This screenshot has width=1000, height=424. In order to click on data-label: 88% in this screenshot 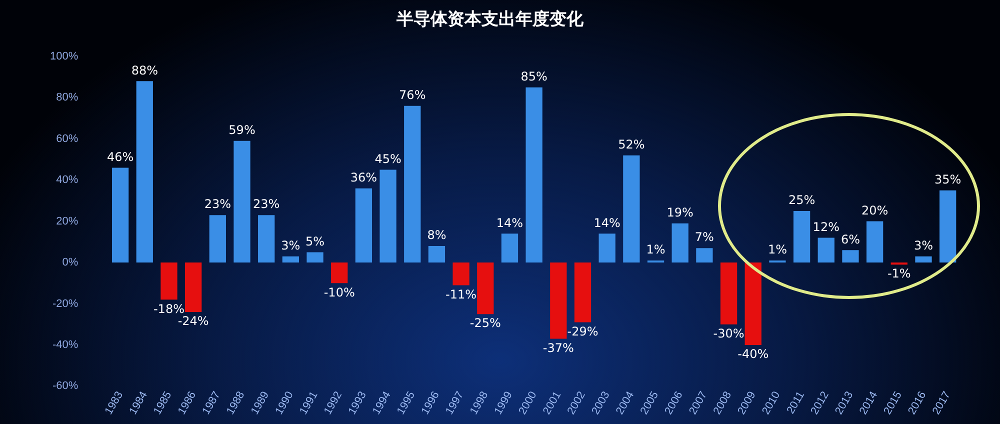, I will do `click(144, 70)`.